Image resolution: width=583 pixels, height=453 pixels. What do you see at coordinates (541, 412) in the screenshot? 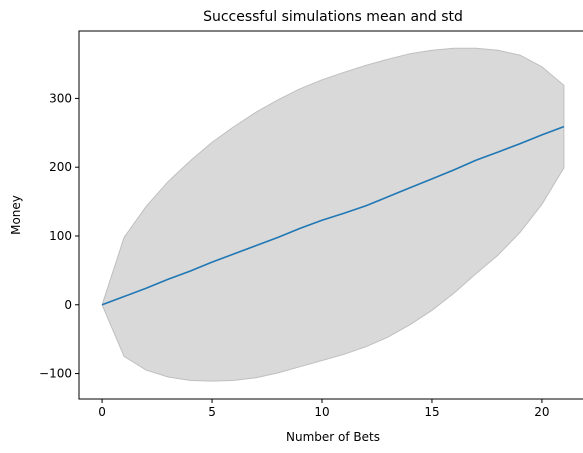
I see `x-tick-label: 20` at bounding box center [541, 412].